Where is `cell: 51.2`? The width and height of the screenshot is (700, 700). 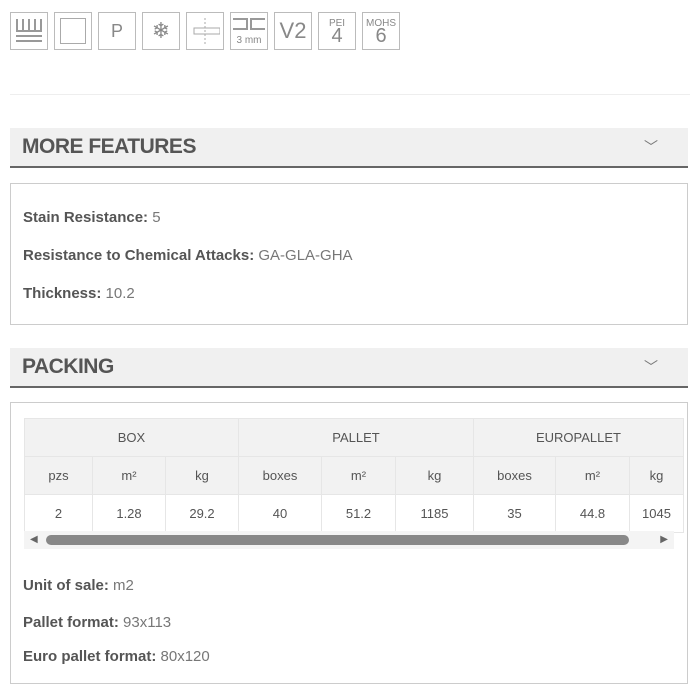
cell: 51.2 is located at coordinates (358, 513).